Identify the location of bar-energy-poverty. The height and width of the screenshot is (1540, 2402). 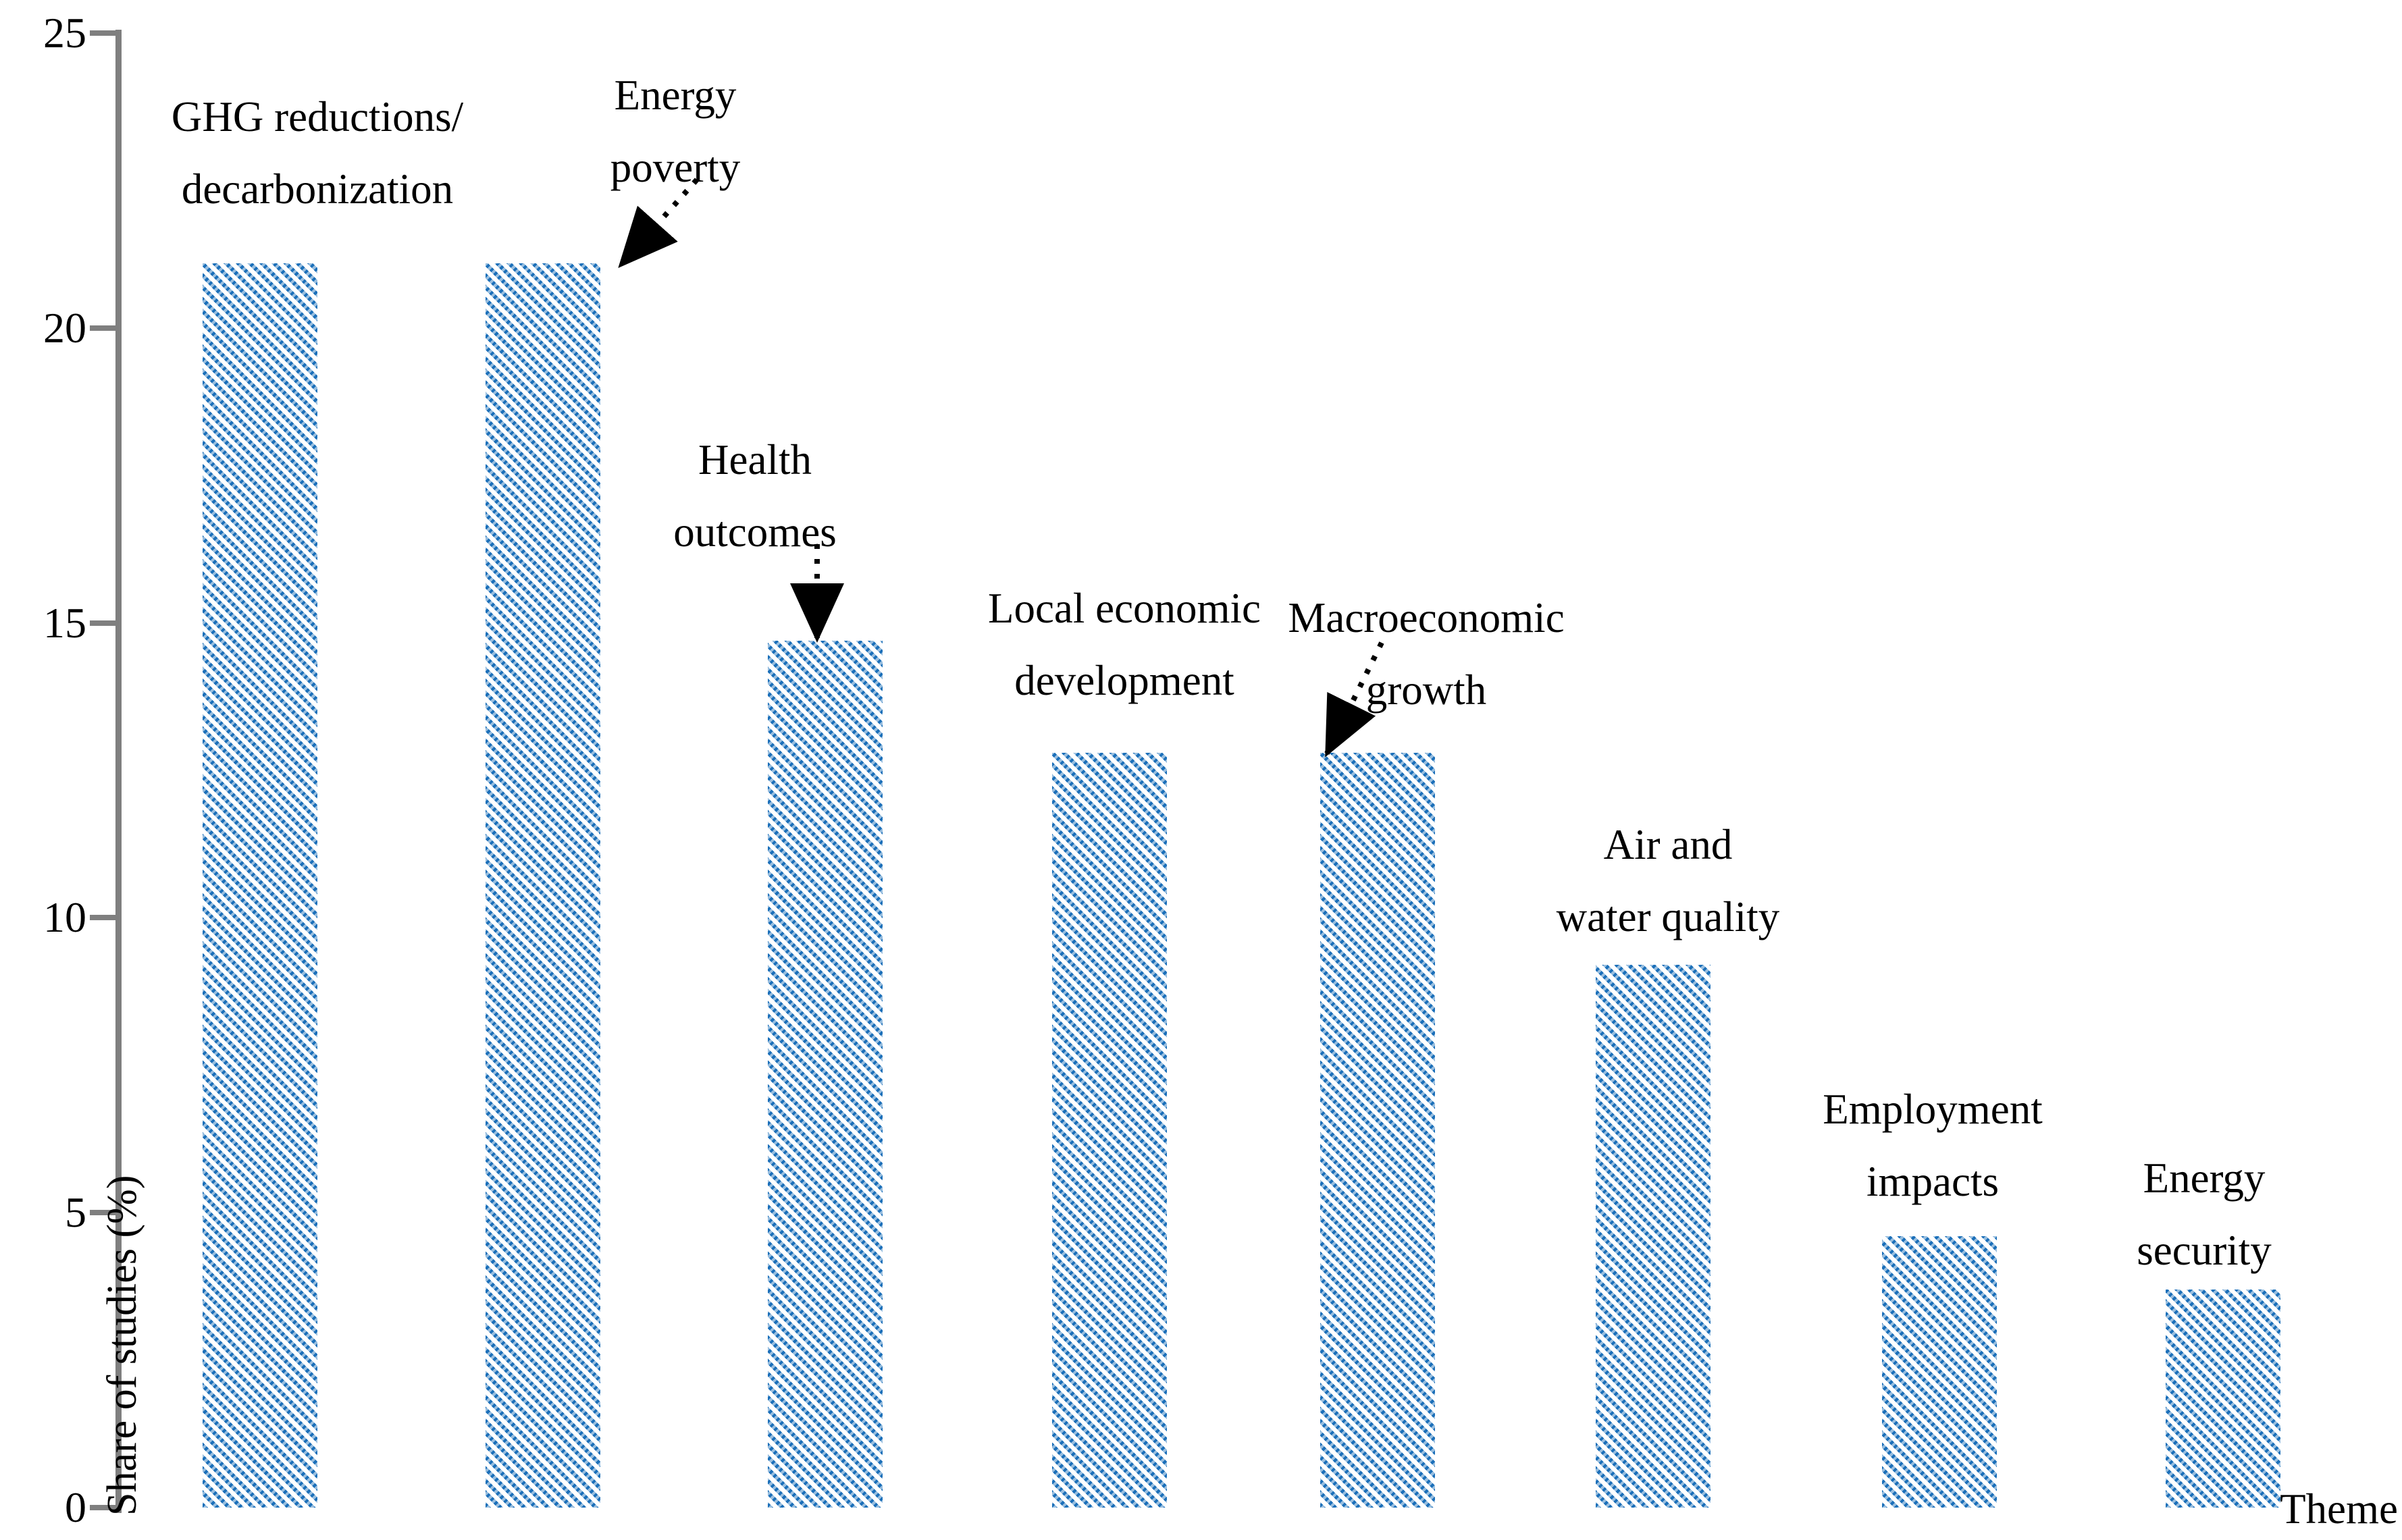
(543, 886).